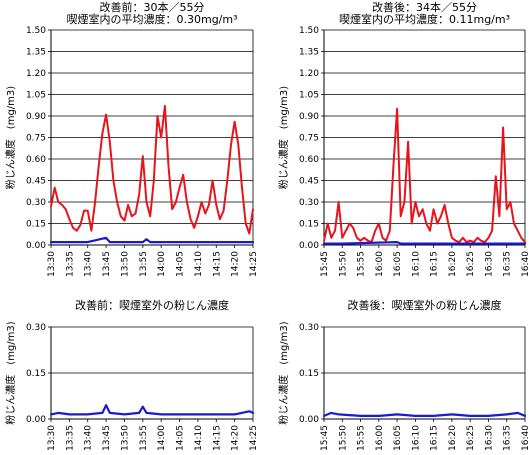 The height and width of the screenshot is (455, 530). I want to click on chart-title: 改善後：喫煙室外の粉じん濃度, so click(425, 305).